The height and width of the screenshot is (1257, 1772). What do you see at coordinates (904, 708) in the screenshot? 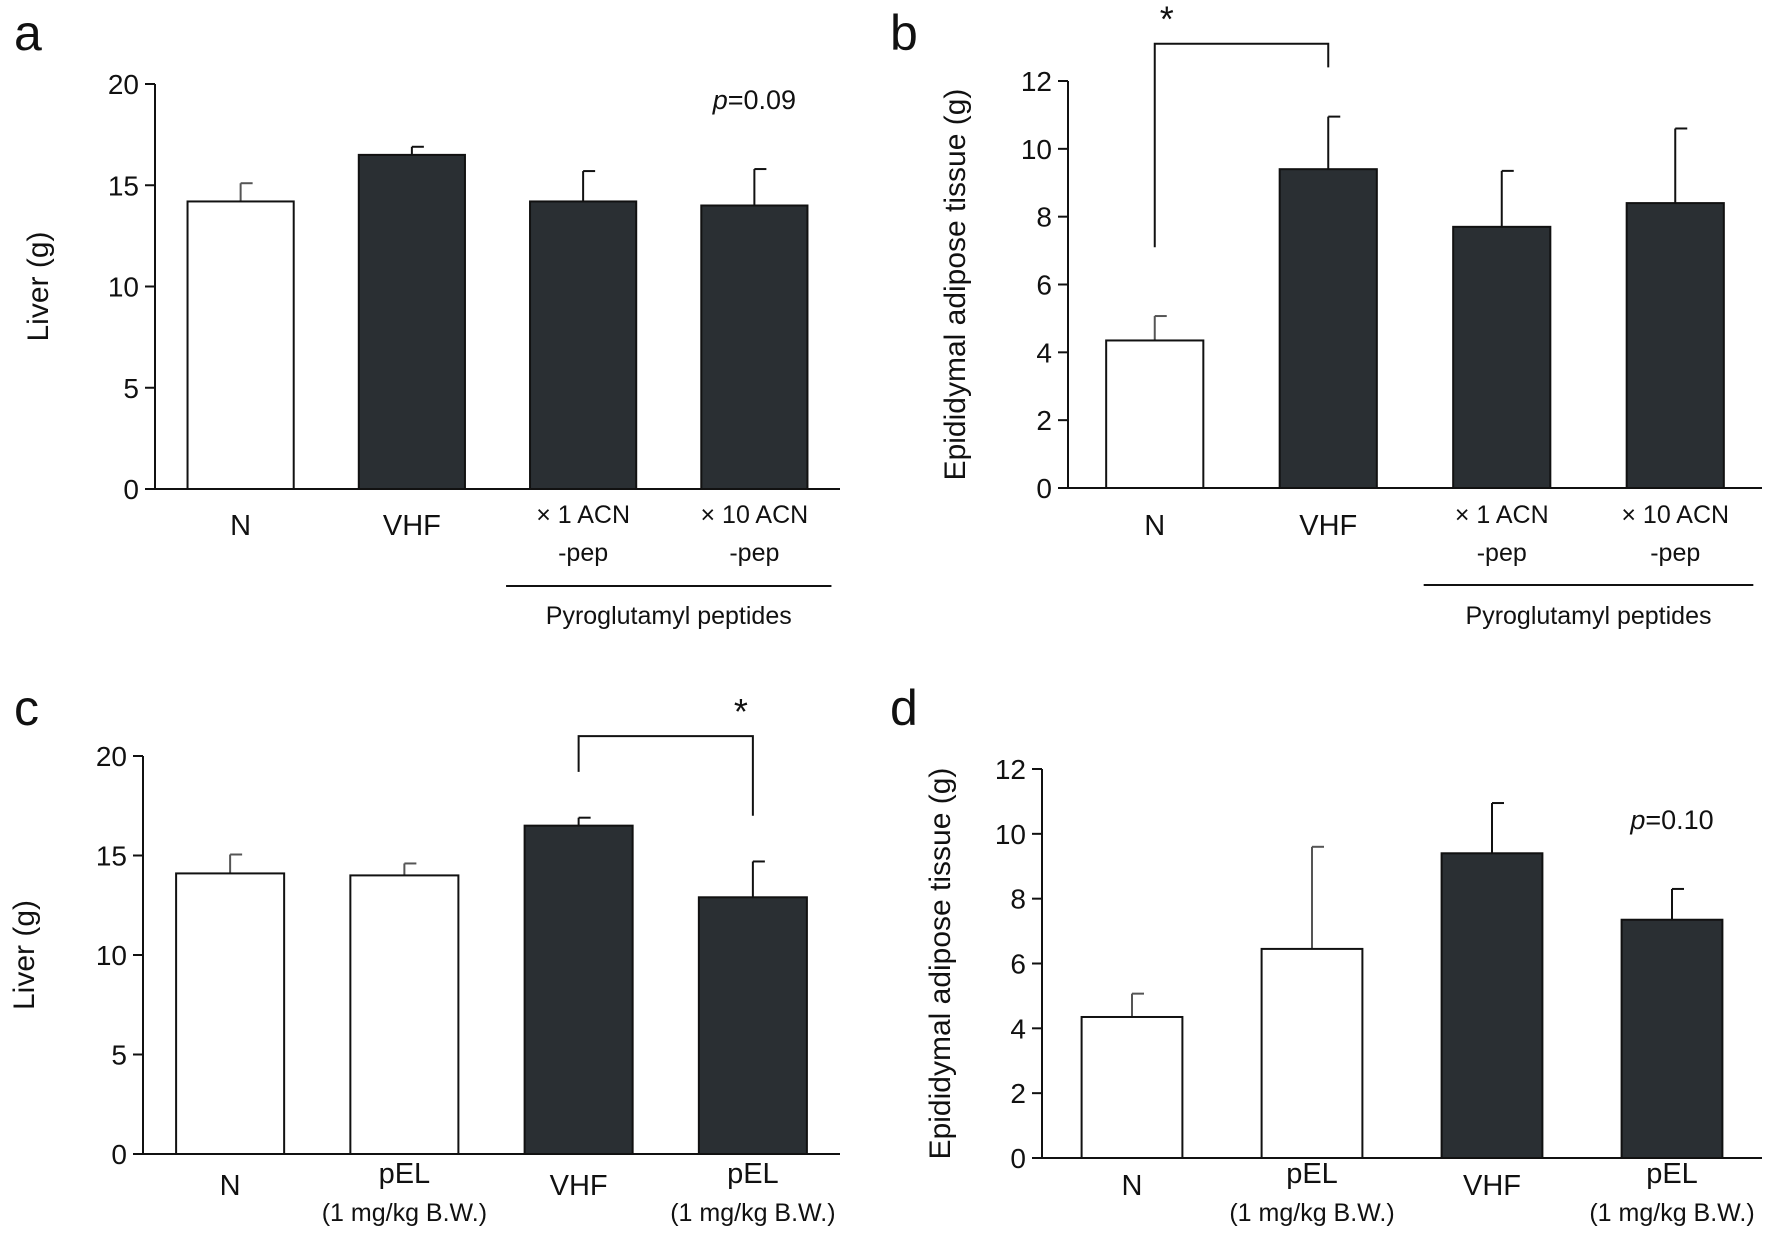
I see `panel-letter: d` at bounding box center [904, 708].